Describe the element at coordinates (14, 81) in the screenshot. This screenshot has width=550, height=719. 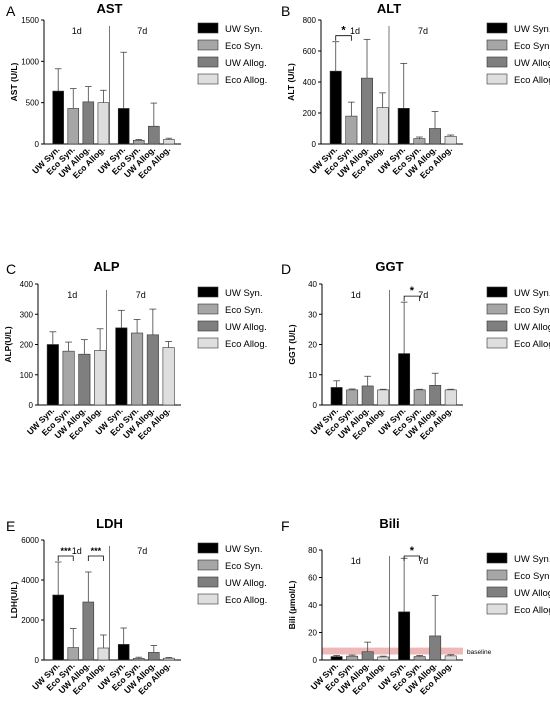
I see `y-axis-label: AST (U/L)` at that location.